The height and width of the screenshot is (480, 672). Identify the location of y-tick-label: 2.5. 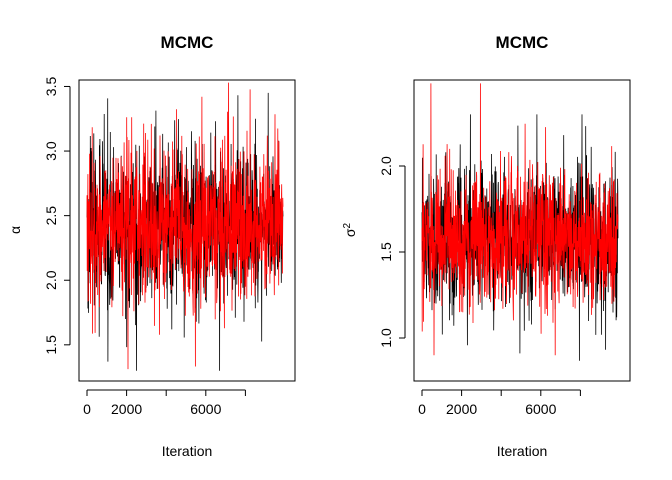
(51, 216).